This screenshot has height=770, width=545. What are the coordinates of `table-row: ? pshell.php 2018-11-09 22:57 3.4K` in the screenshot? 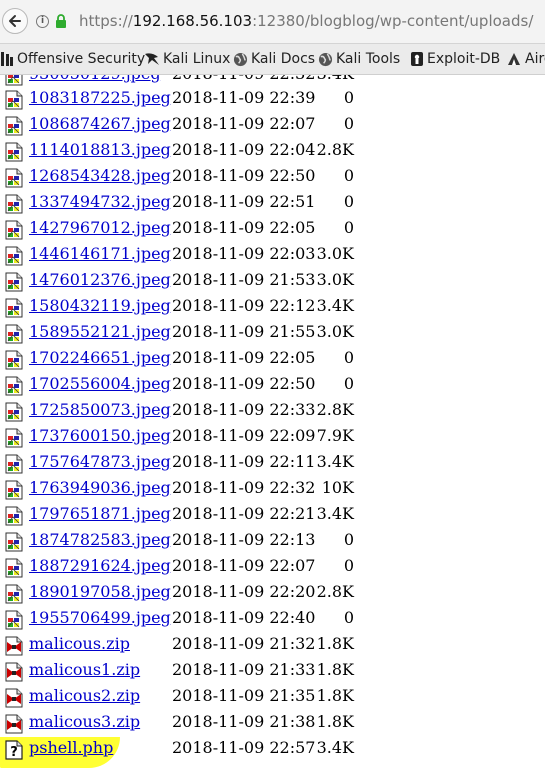 It's located at (272, 749).